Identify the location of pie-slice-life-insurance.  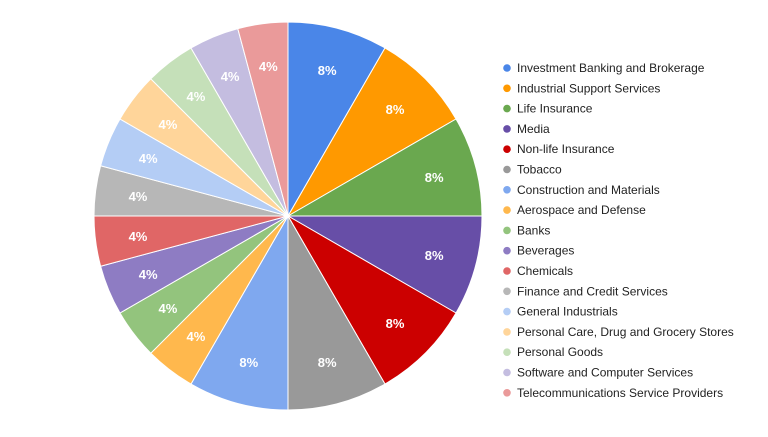
(384, 167).